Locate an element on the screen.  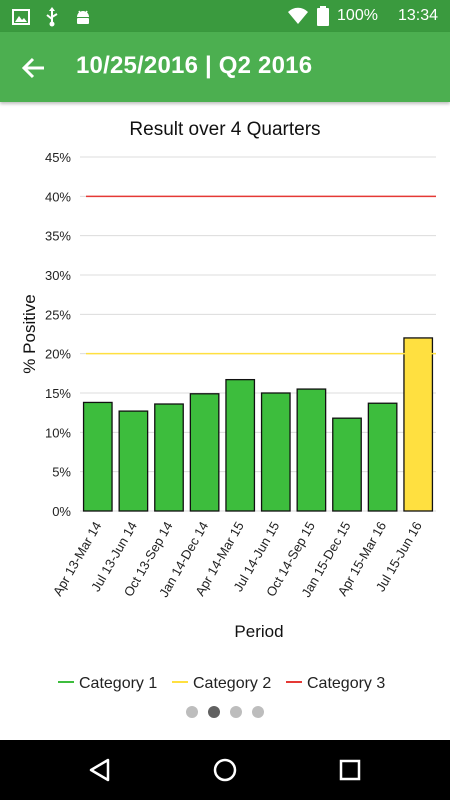
back-triangle-icon is located at coordinates (100, 770).